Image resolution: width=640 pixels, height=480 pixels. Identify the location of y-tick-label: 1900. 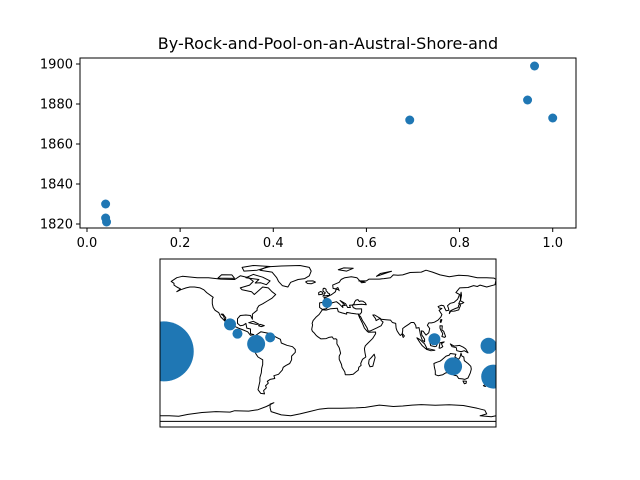
(56, 65).